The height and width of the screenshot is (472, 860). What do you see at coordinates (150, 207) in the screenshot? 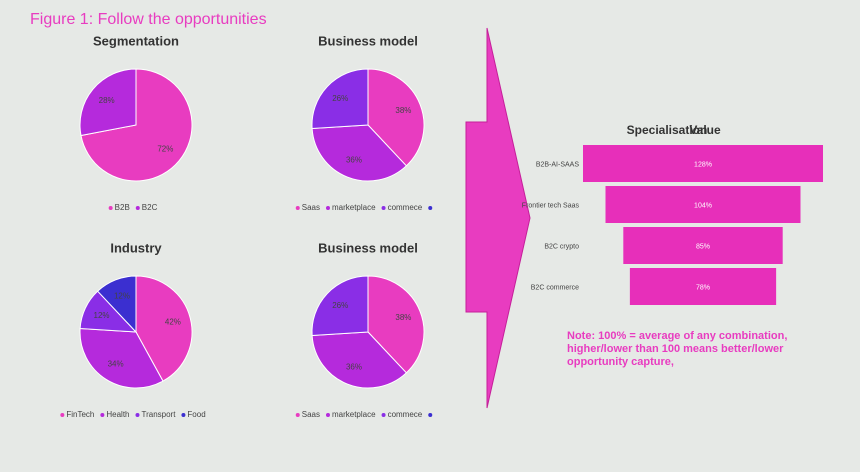
I see `legend-label: B2C` at bounding box center [150, 207].